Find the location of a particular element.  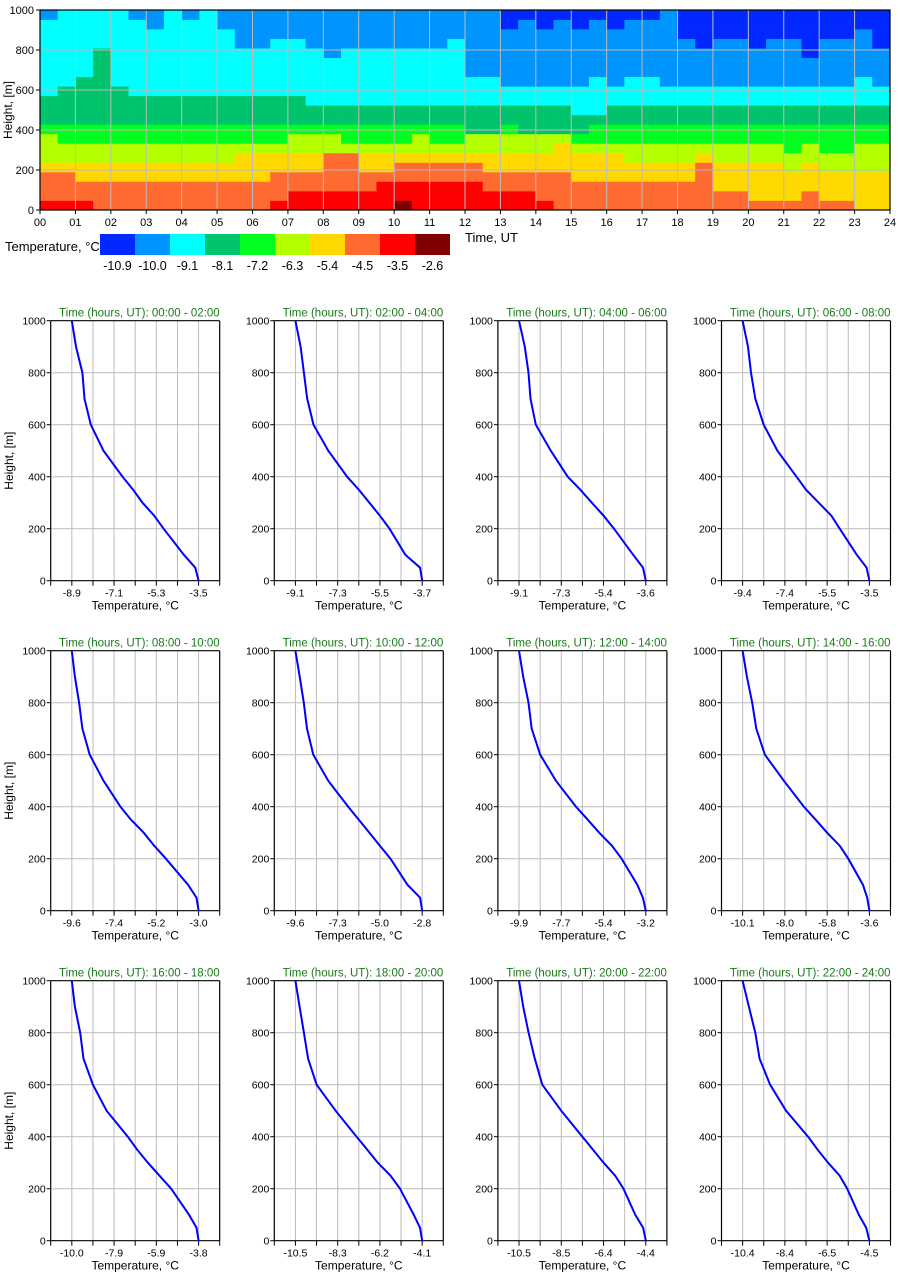

profile-title: Time (hours, UT): 02:00 - 04:00 is located at coordinates (363, 314).